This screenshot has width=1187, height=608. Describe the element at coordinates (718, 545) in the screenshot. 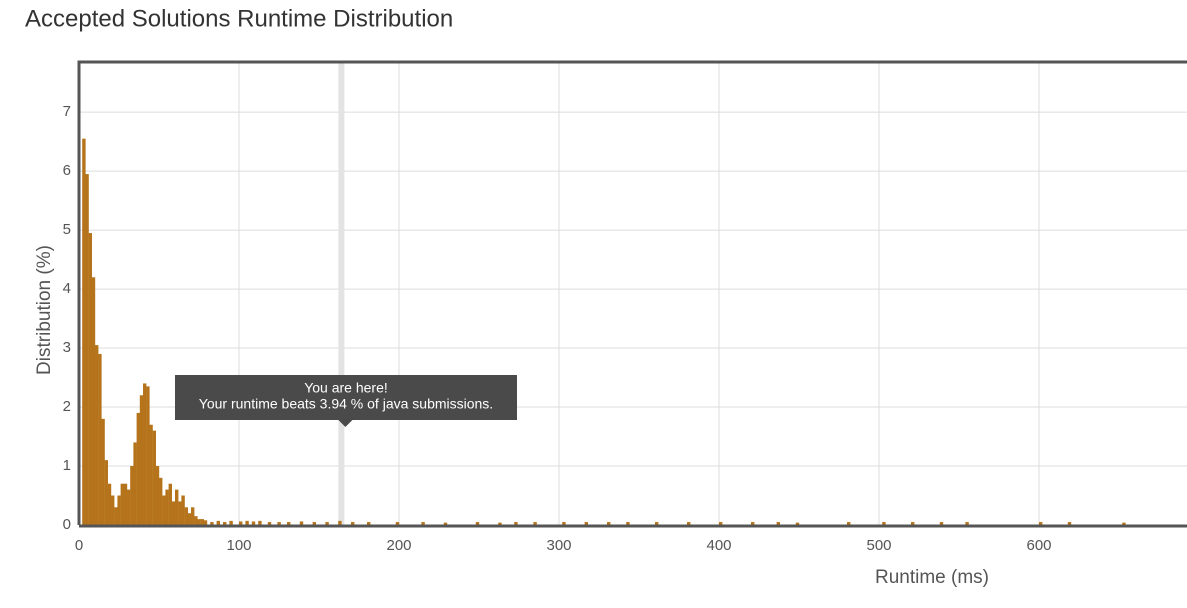

I see `x-tick-label: 400` at that location.